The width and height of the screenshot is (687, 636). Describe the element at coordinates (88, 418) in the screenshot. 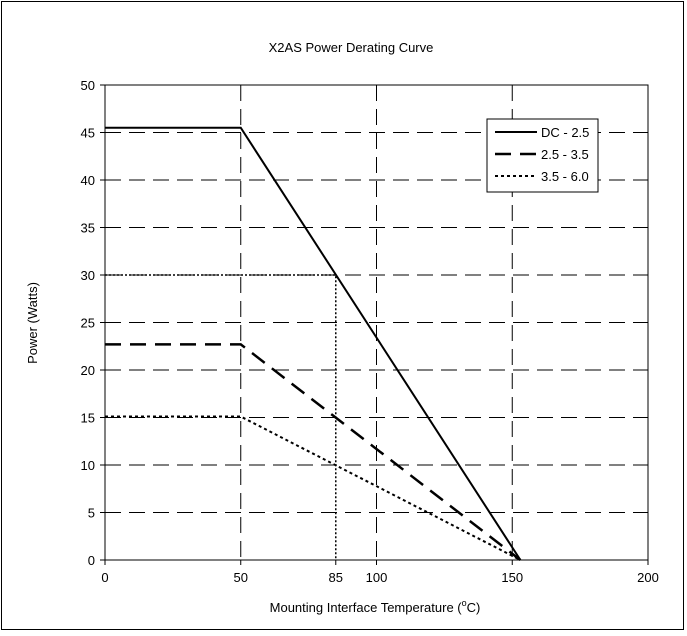

I see `y-tick-label: 15` at that location.